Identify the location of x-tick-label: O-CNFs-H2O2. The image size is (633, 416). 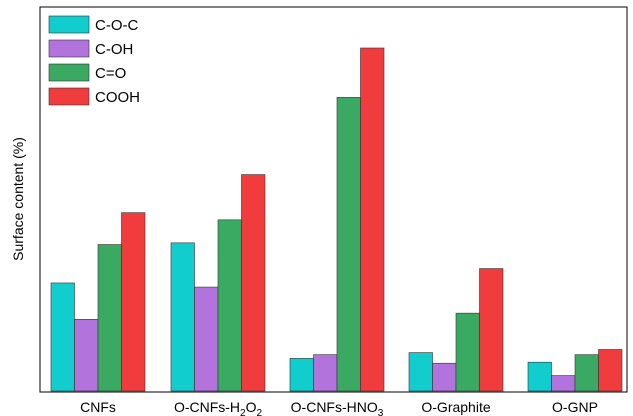
(218, 407).